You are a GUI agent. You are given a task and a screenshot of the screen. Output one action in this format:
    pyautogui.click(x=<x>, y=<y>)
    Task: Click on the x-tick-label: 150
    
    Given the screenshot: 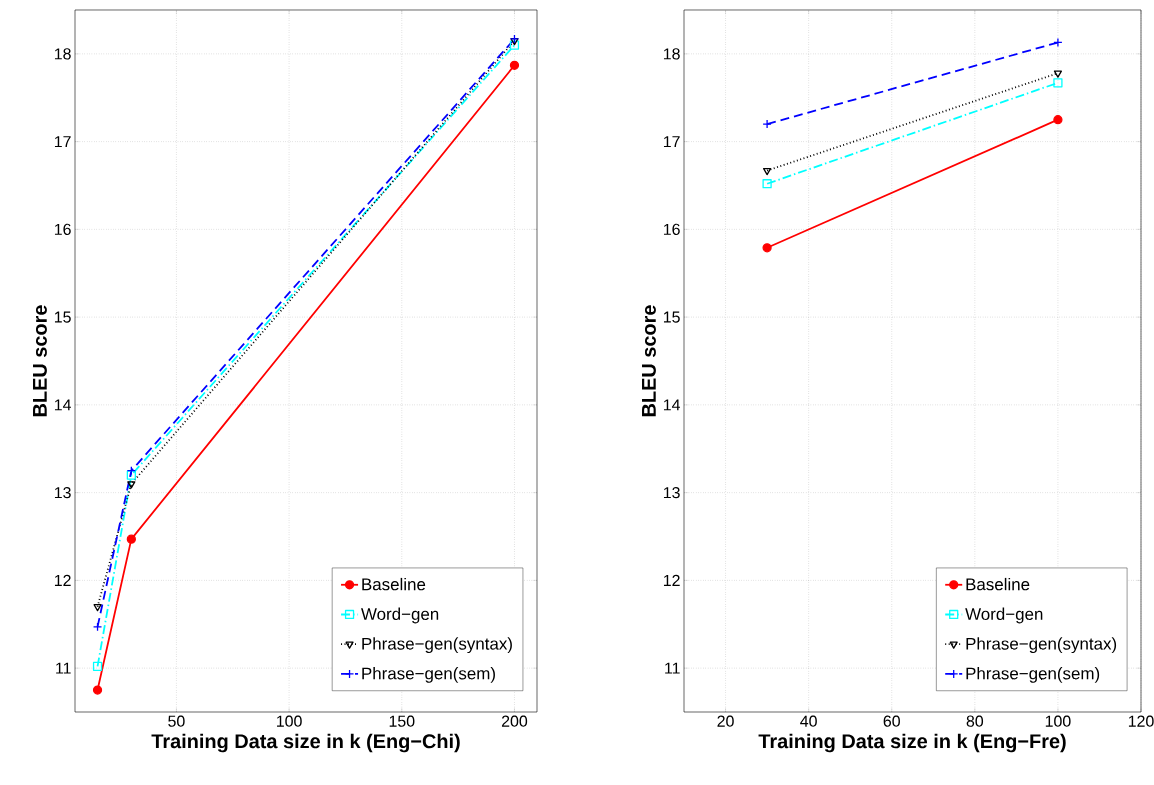 What is the action you would take?
    pyautogui.click(x=402, y=721)
    